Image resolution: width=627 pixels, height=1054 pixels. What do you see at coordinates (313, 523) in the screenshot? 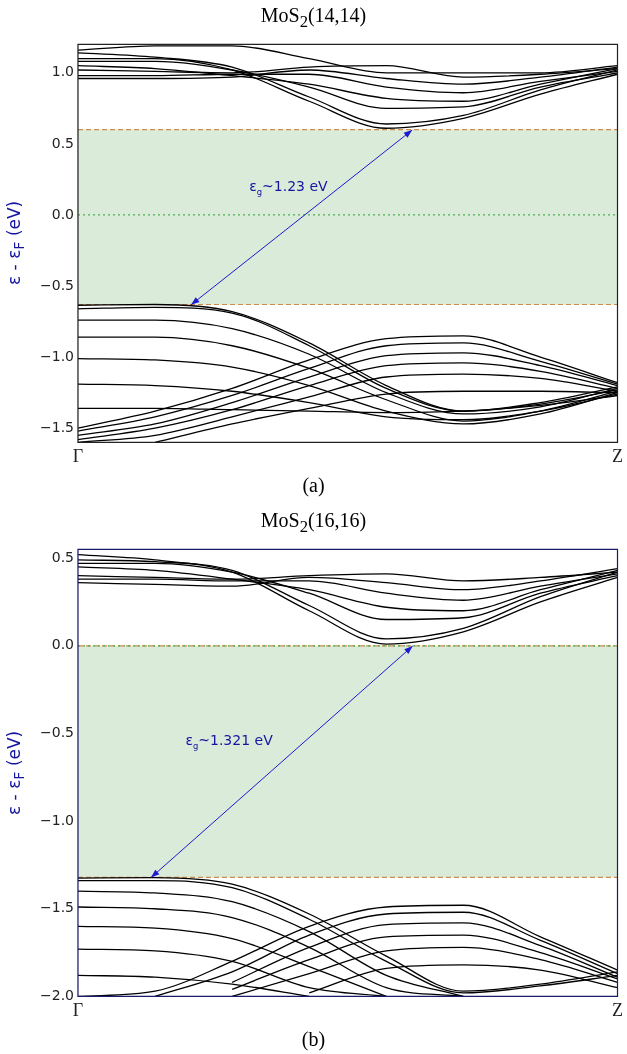
I see `chart-title: MoS$_{2}$(16,16)` at bounding box center [313, 523].